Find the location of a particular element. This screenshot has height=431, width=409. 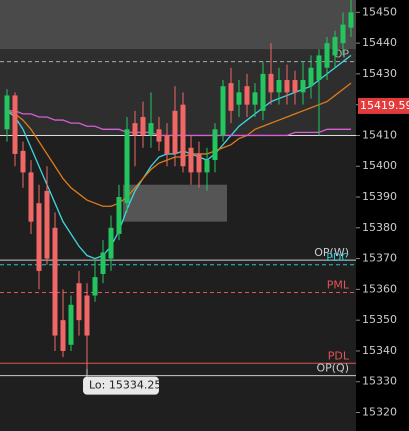

level-label: PDL is located at coordinates (339, 355).